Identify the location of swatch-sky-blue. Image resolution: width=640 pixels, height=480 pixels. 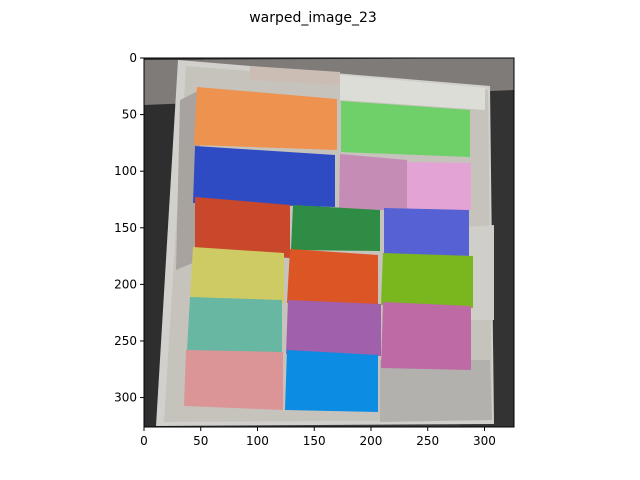
(331, 381).